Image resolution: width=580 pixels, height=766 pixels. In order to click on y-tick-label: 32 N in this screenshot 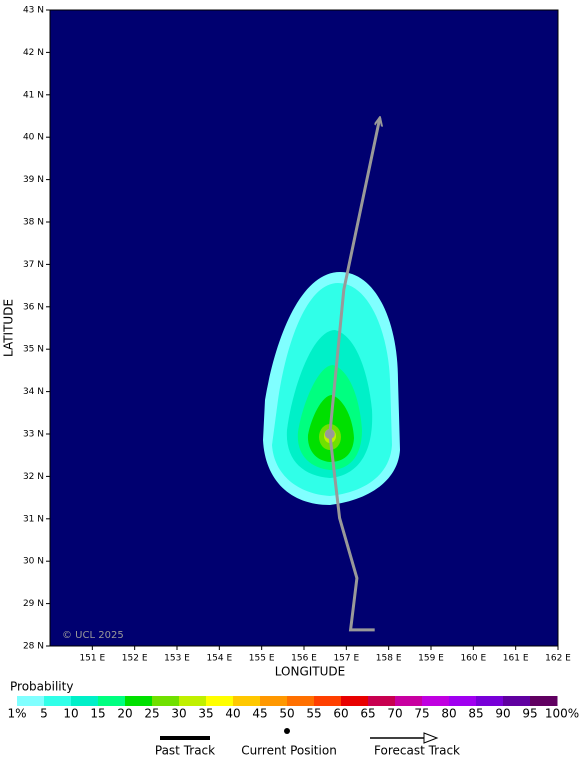, I will do `click(33, 477)`.